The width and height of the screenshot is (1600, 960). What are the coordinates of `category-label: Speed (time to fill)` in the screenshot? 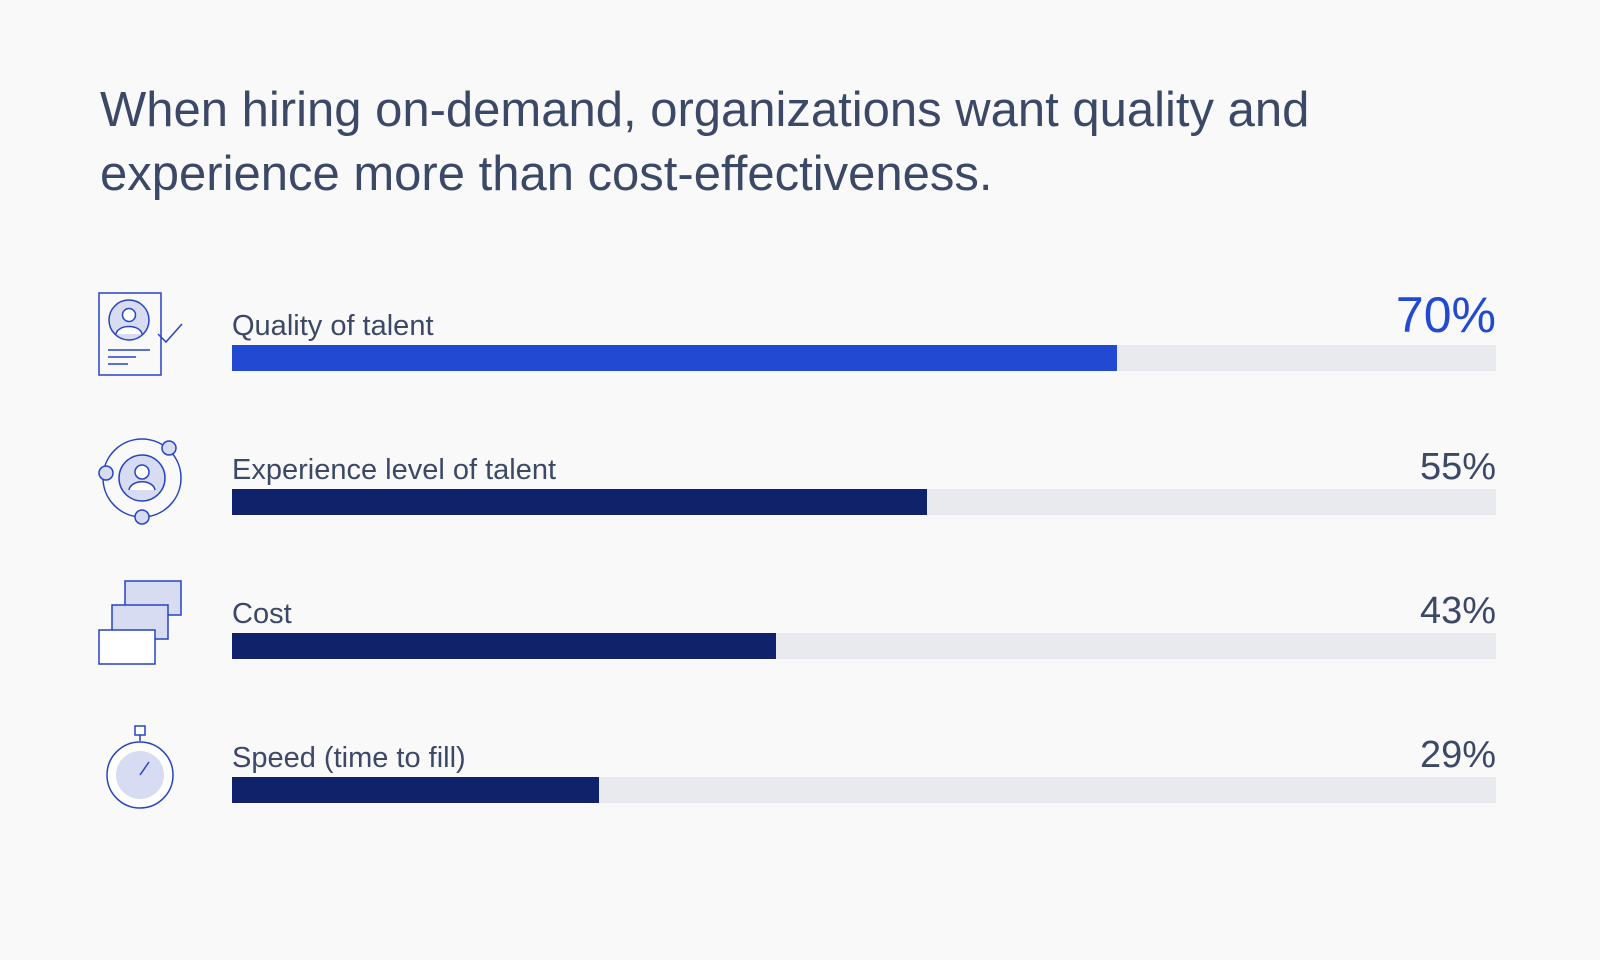 It's located at (349, 758).